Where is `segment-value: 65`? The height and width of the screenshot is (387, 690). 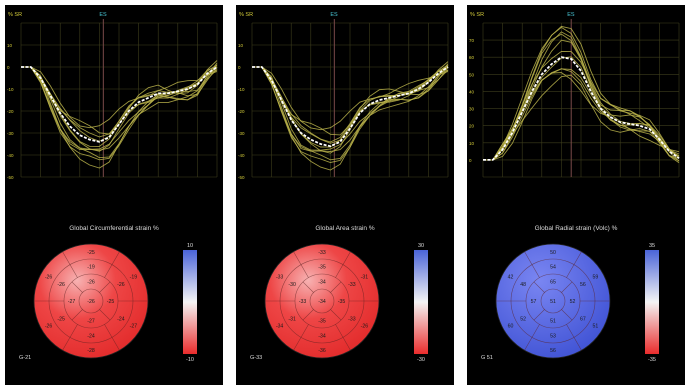 segment-value: 65 is located at coordinates (553, 283).